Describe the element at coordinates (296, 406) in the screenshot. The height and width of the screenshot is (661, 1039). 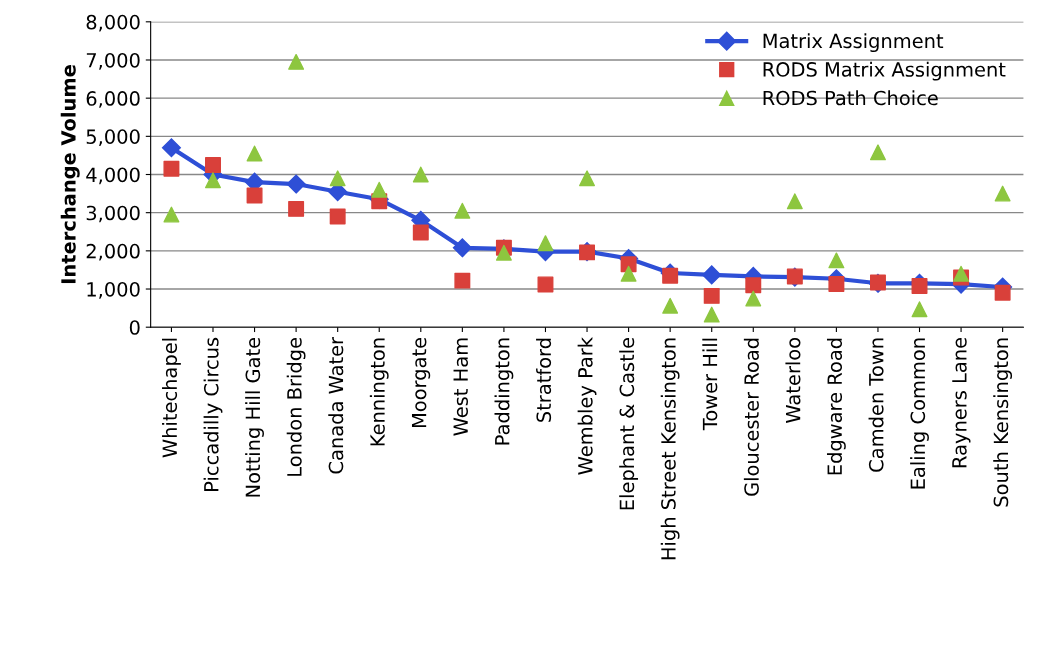
I see `x-tick-label: London Bridge` at that location.